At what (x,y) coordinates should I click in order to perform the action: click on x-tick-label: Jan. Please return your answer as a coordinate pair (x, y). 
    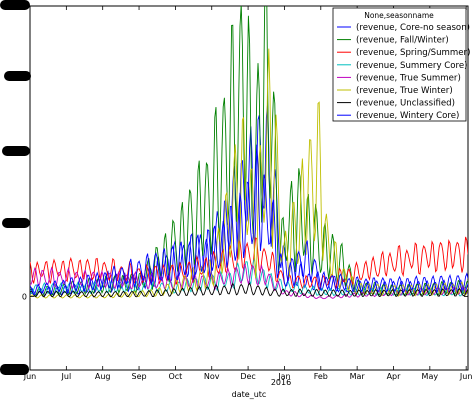
    Looking at the image, I should click on (283, 376).